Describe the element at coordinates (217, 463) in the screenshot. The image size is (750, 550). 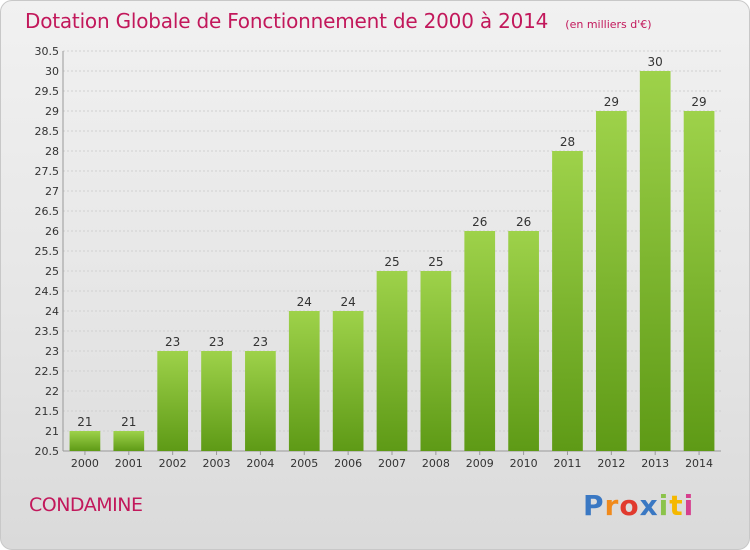
I see `x-tick-label: 2003` at that location.